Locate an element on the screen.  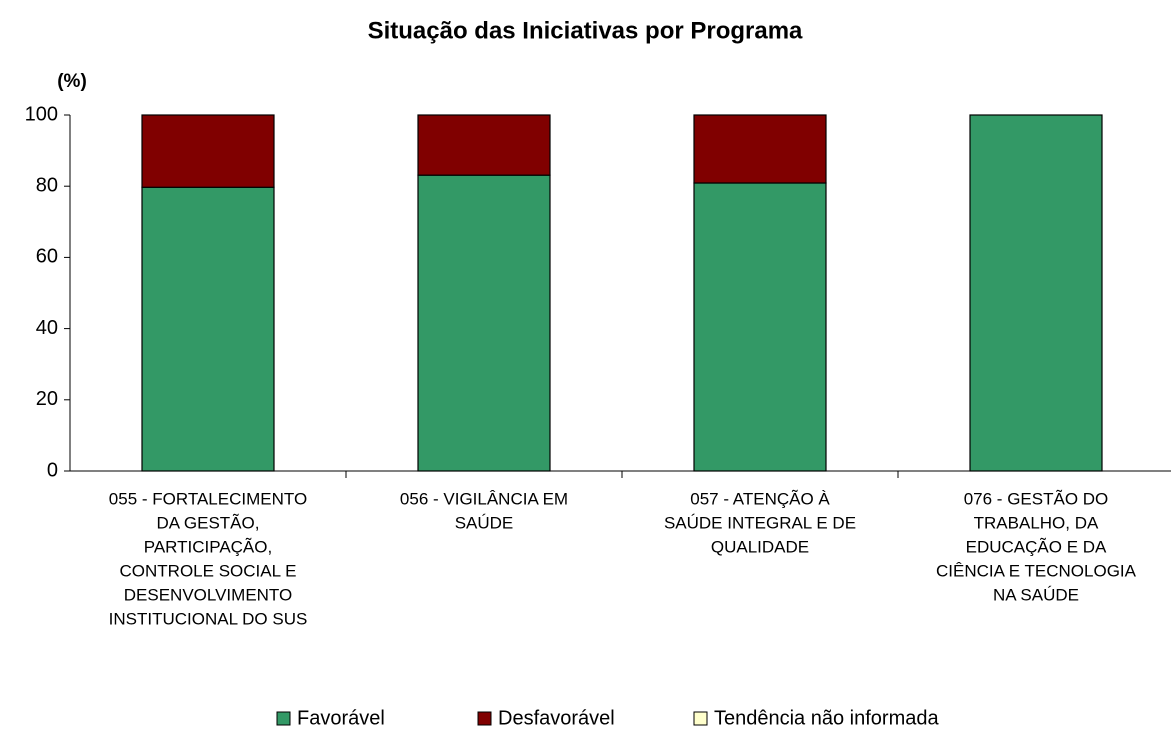
x-tick-label: SAÚDE is located at coordinates (484, 522).